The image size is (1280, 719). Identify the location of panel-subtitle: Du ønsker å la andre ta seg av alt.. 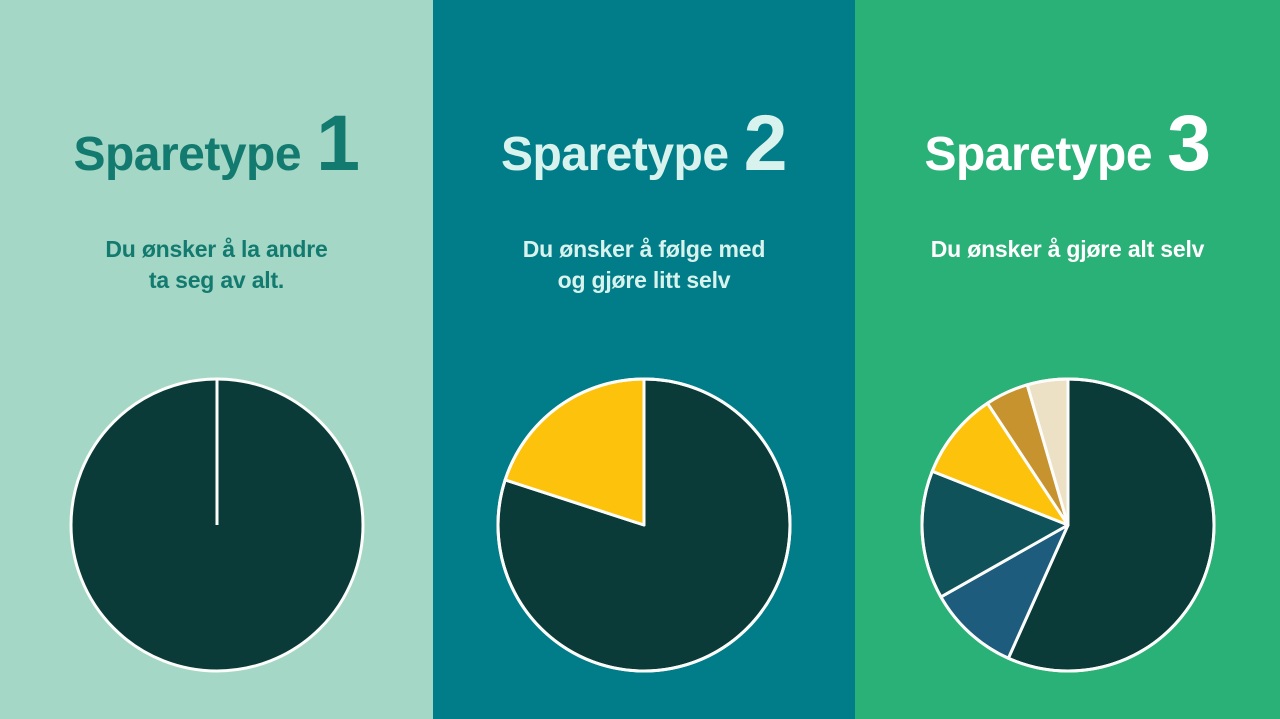
(216, 264).